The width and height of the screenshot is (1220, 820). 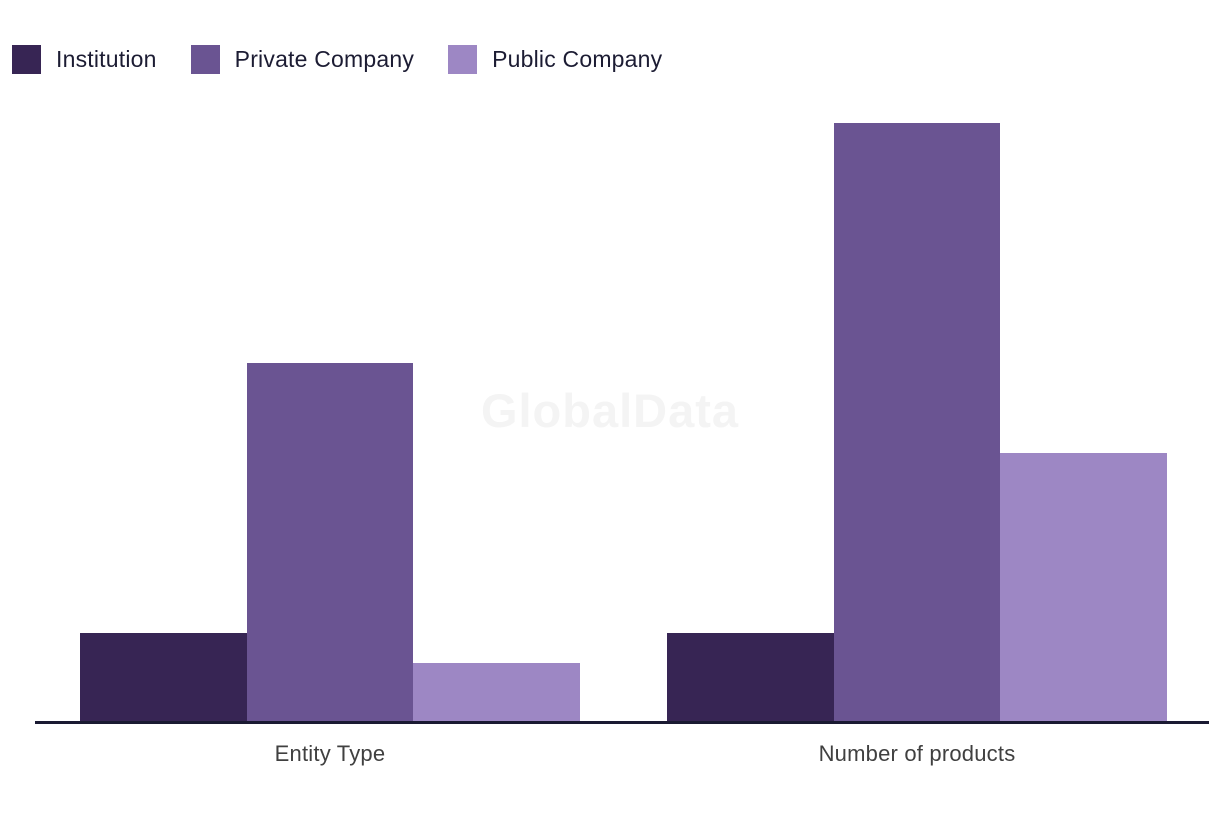 I want to click on legend-swatch-public-company, so click(x=463, y=59).